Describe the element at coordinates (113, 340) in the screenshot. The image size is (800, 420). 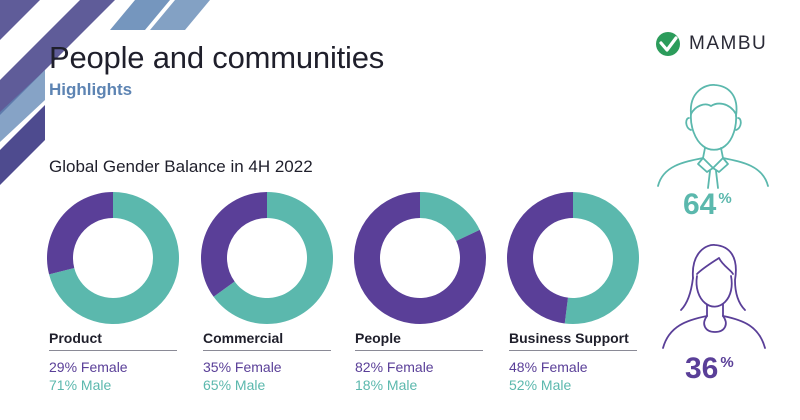
I see `category-label: Product` at that location.